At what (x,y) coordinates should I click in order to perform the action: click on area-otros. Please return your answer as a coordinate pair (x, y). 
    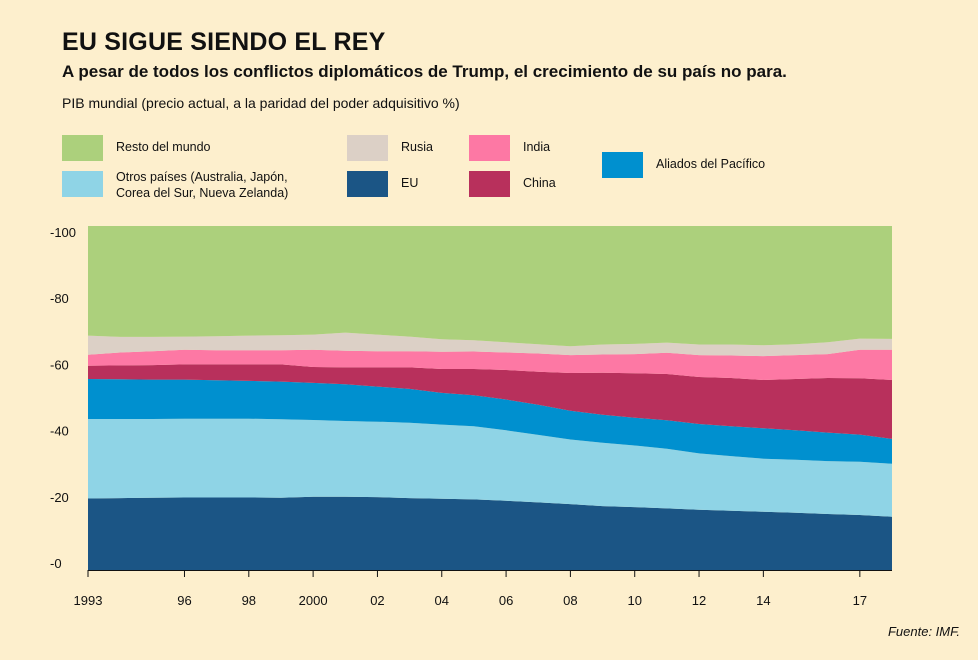
    Looking at the image, I should click on (490, 467).